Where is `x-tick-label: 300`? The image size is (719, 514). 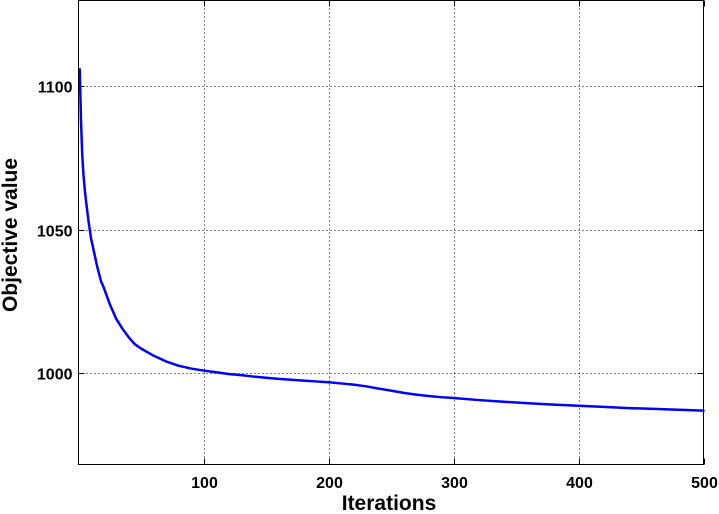
x-tick-label: 300 is located at coordinates (454, 483).